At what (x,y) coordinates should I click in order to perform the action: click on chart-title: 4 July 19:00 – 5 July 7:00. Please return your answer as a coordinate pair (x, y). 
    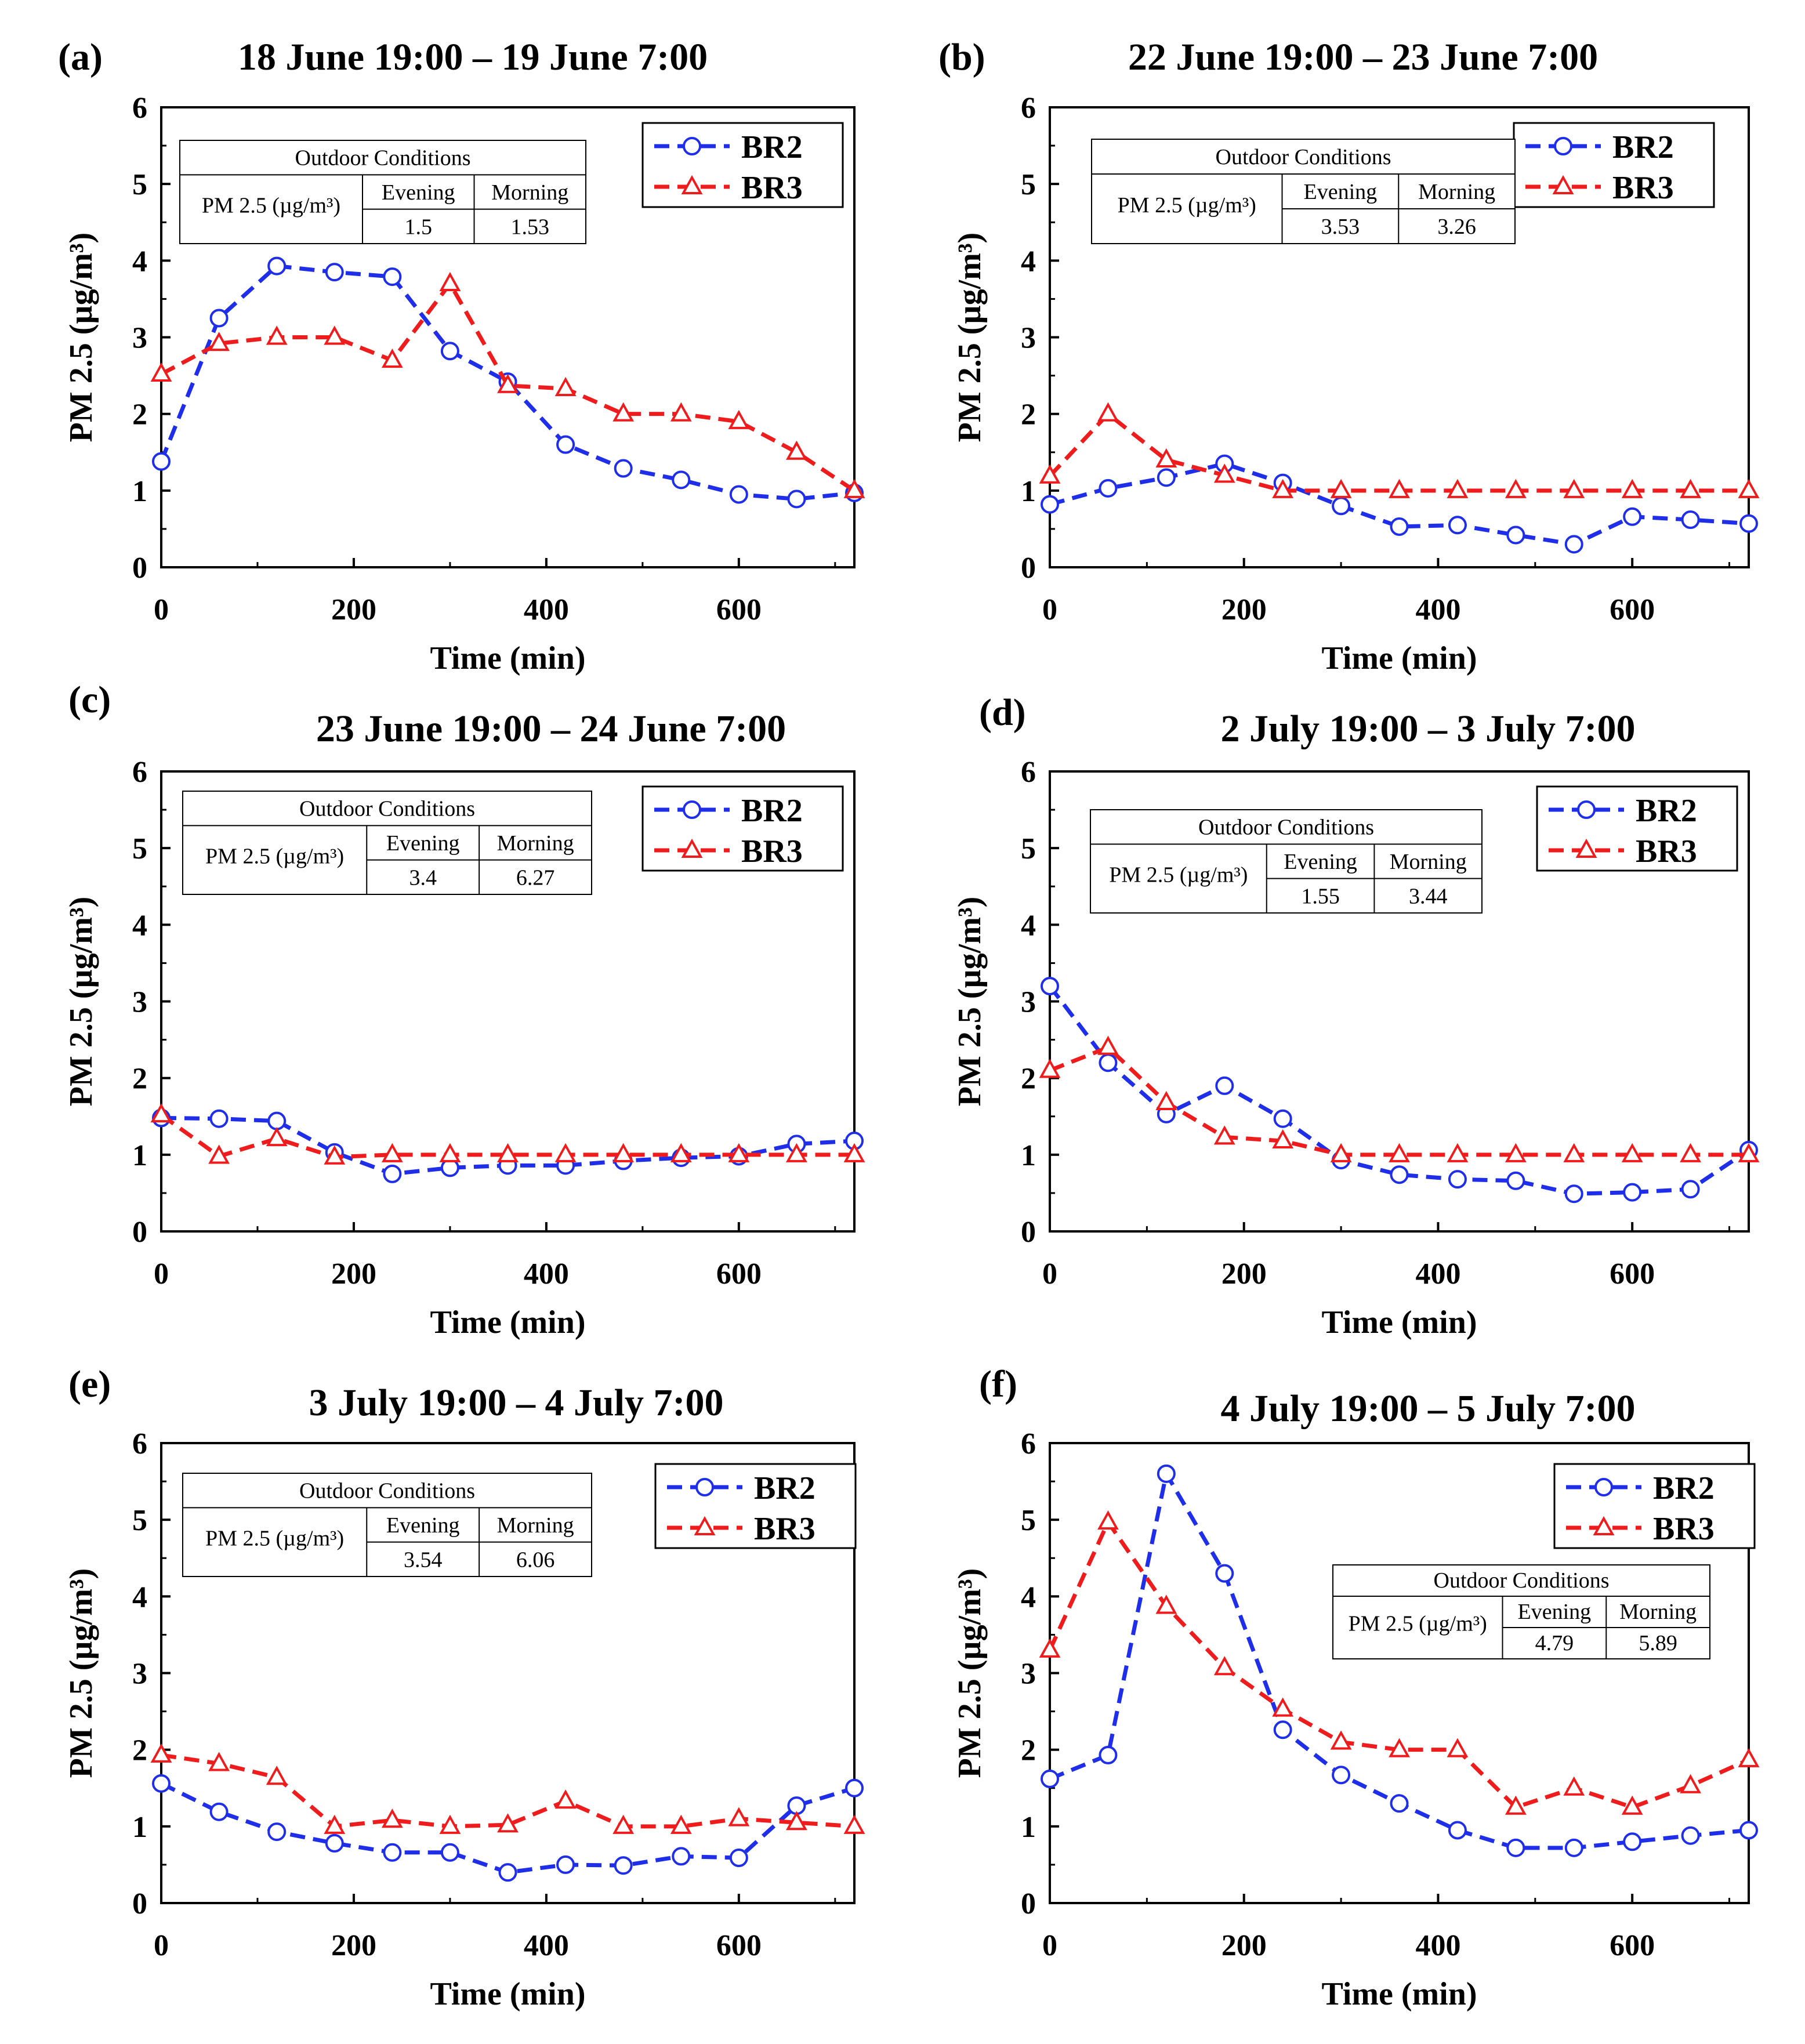
    Looking at the image, I should click on (1427, 1408).